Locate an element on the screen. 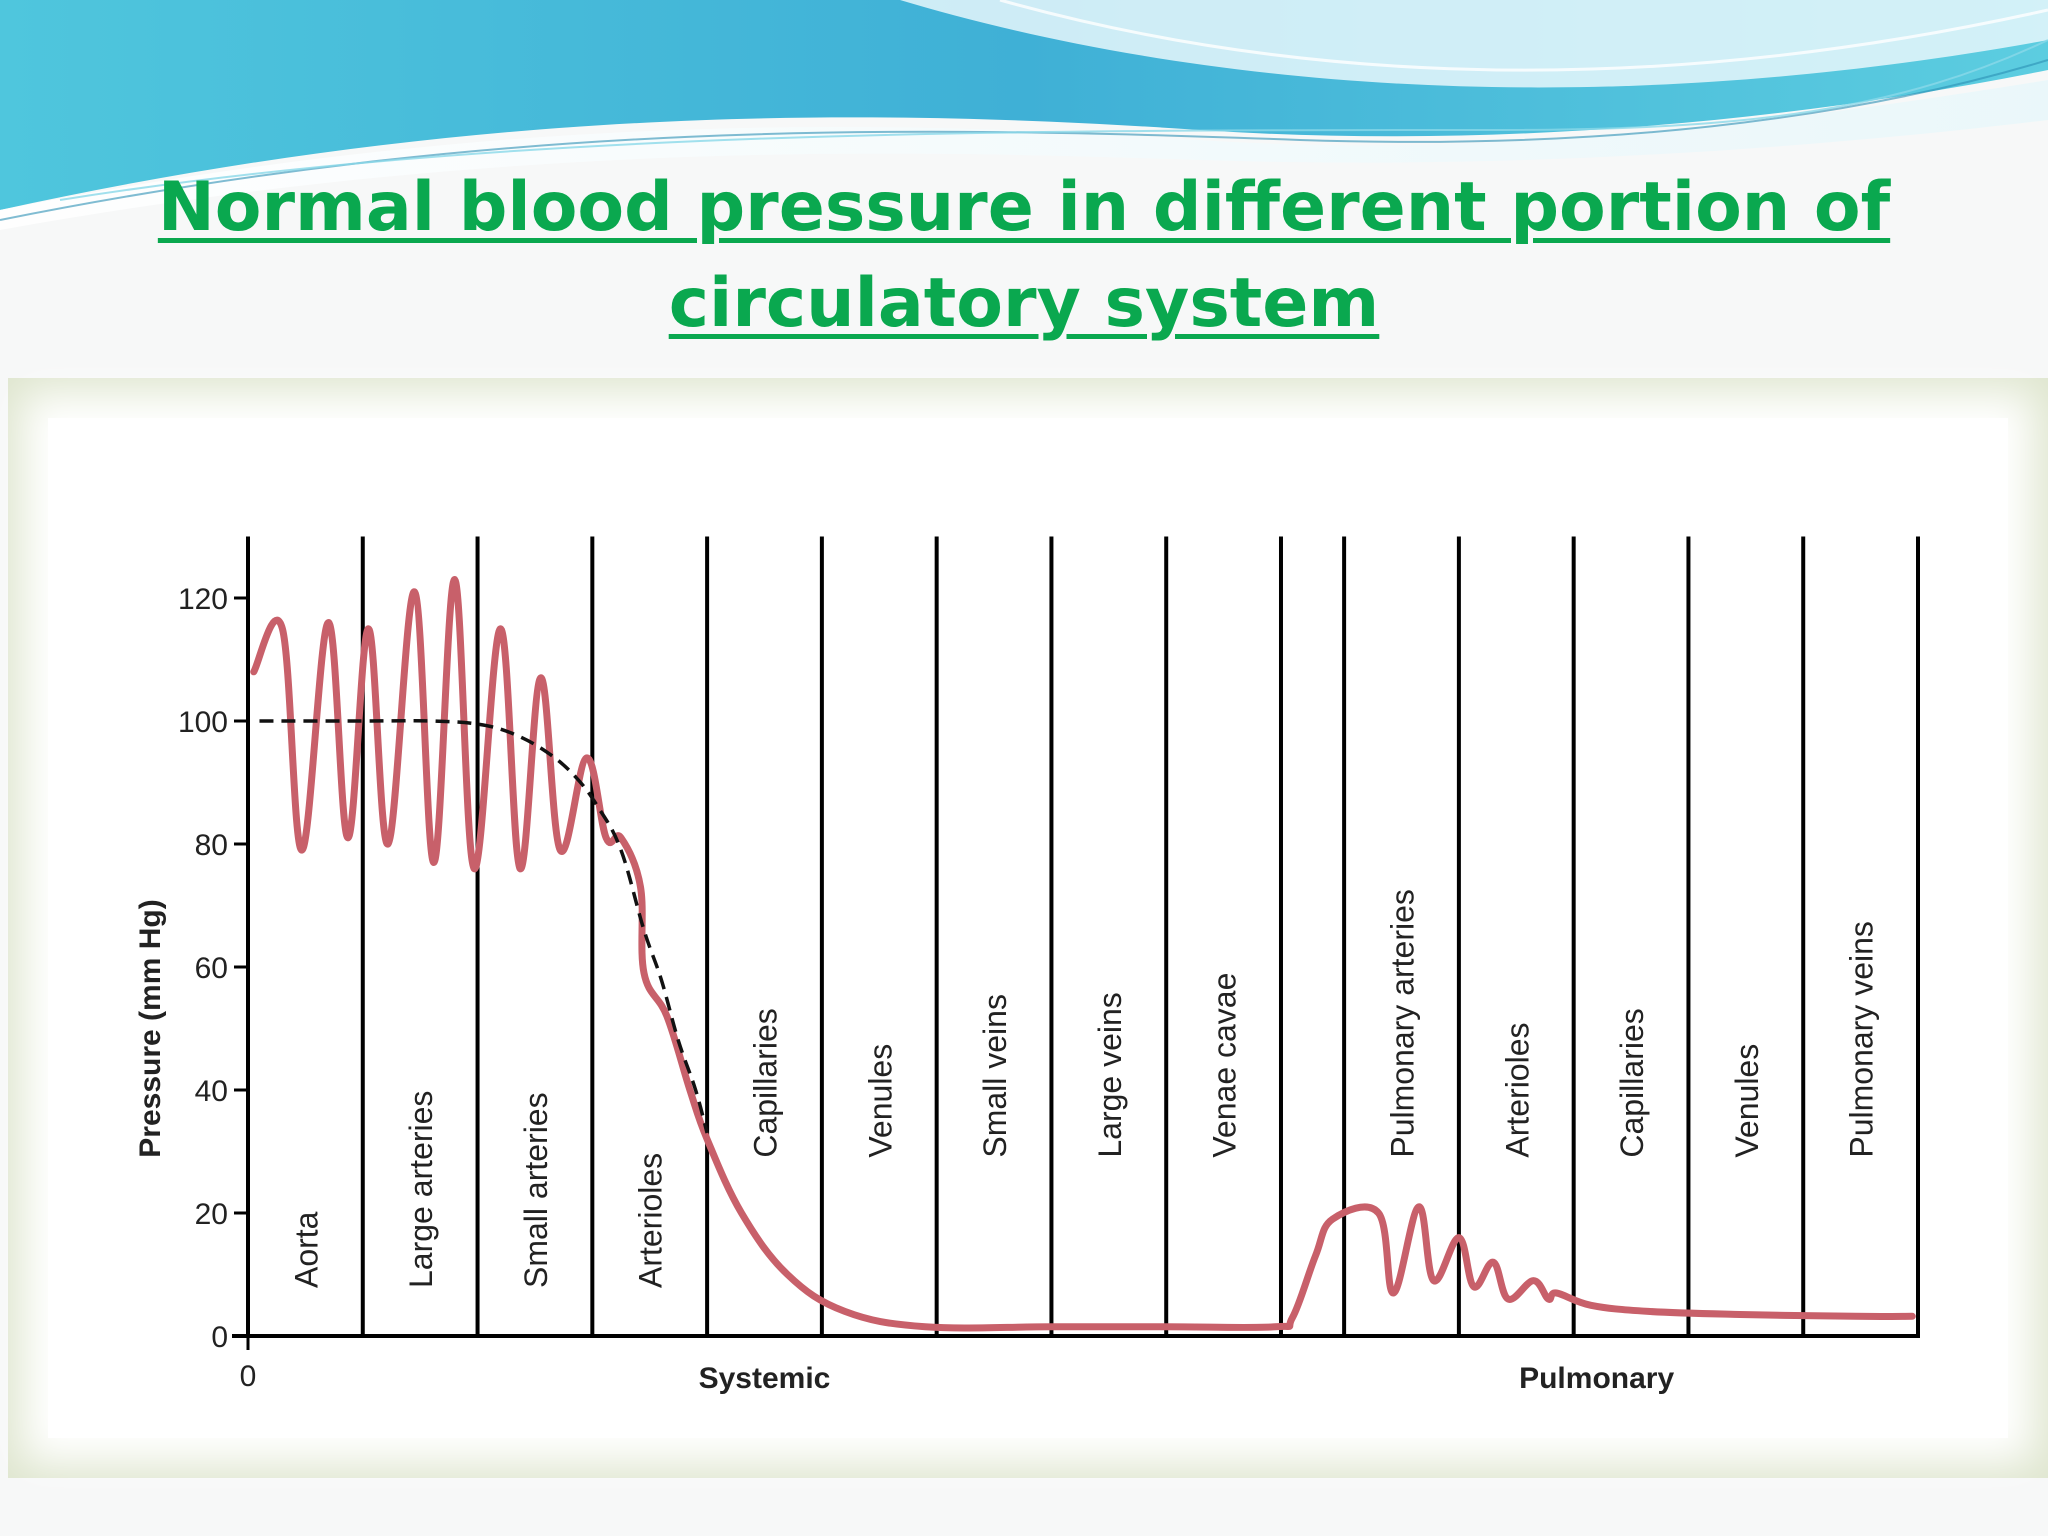 This screenshot has height=1536, width=2048. circuit-label: Pulmonary is located at coordinates (1596, 1378).